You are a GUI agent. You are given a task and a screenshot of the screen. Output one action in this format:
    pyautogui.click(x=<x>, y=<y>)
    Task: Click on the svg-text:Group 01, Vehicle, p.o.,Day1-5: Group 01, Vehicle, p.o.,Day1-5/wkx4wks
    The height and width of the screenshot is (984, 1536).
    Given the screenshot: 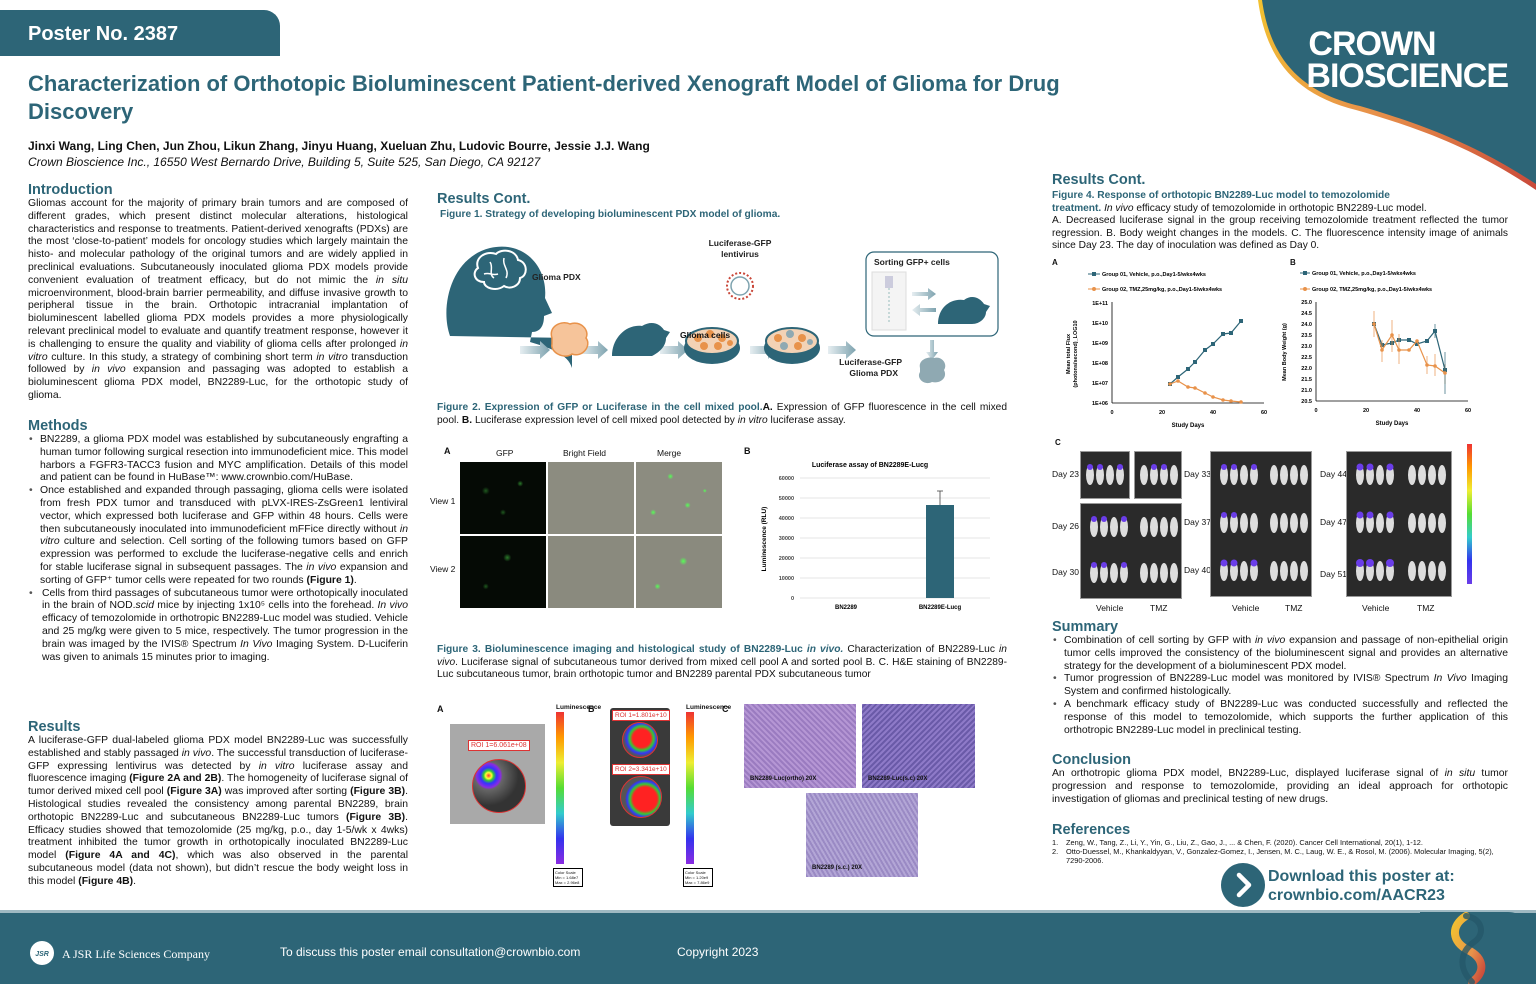 What is the action you would take?
    pyautogui.click(x=1154, y=275)
    